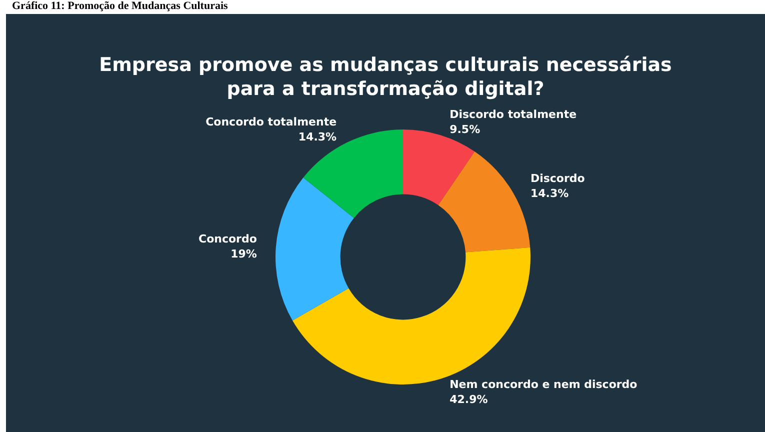 This screenshot has width=765, height=432. What do you see at coordinates (228, 239) in the screenshot?
I see `slice-label: Concordo` at bounding box center [228, 239].